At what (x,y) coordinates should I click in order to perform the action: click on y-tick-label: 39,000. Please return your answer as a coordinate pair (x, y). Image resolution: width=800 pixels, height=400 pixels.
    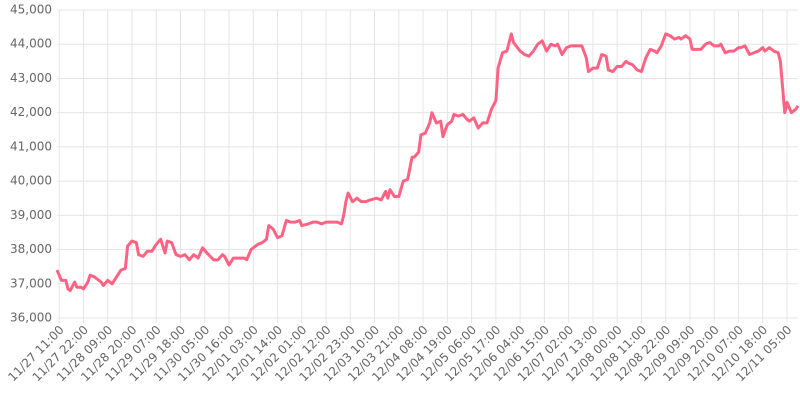
    Looking at the image, I should click on (31, 215).